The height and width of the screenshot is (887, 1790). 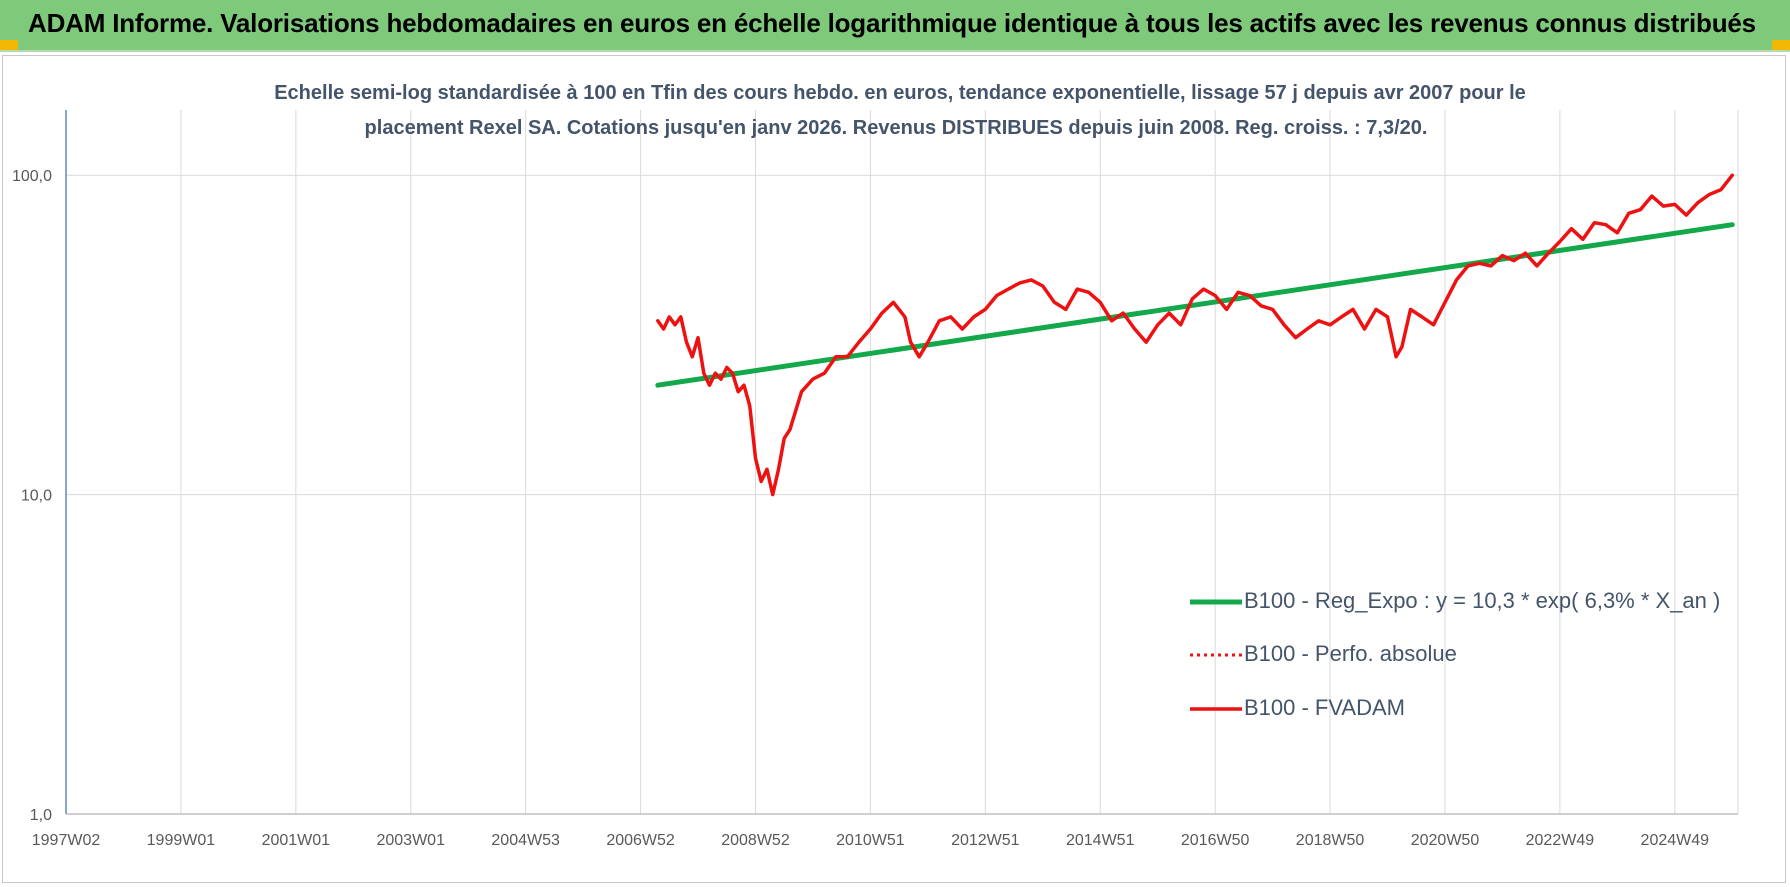 I want to click on y-tick-labels: 1,0 10,0 100,0, so click(x=32, y=496).